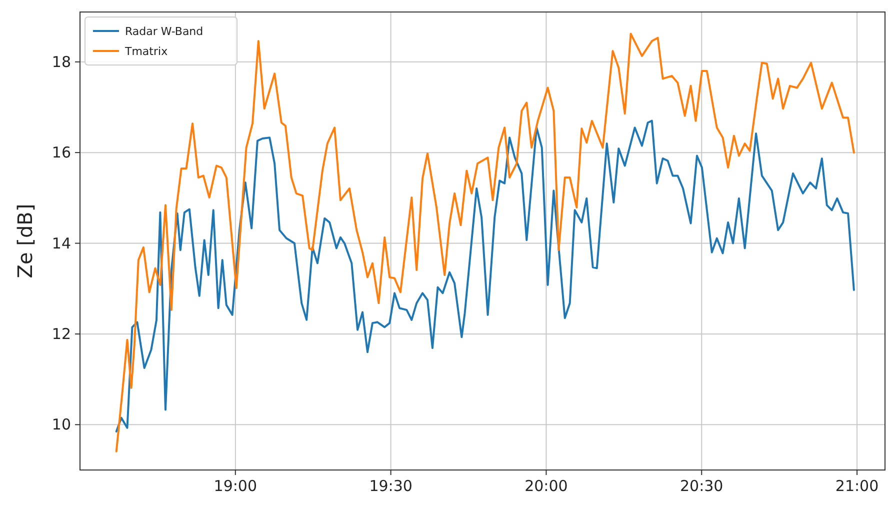 Image resolution: width=892 pixels, height=505 pixels. Describe the element at coordinates (236, 486) in the screenshot. I see `x-tick-label: 19:00` at that location.